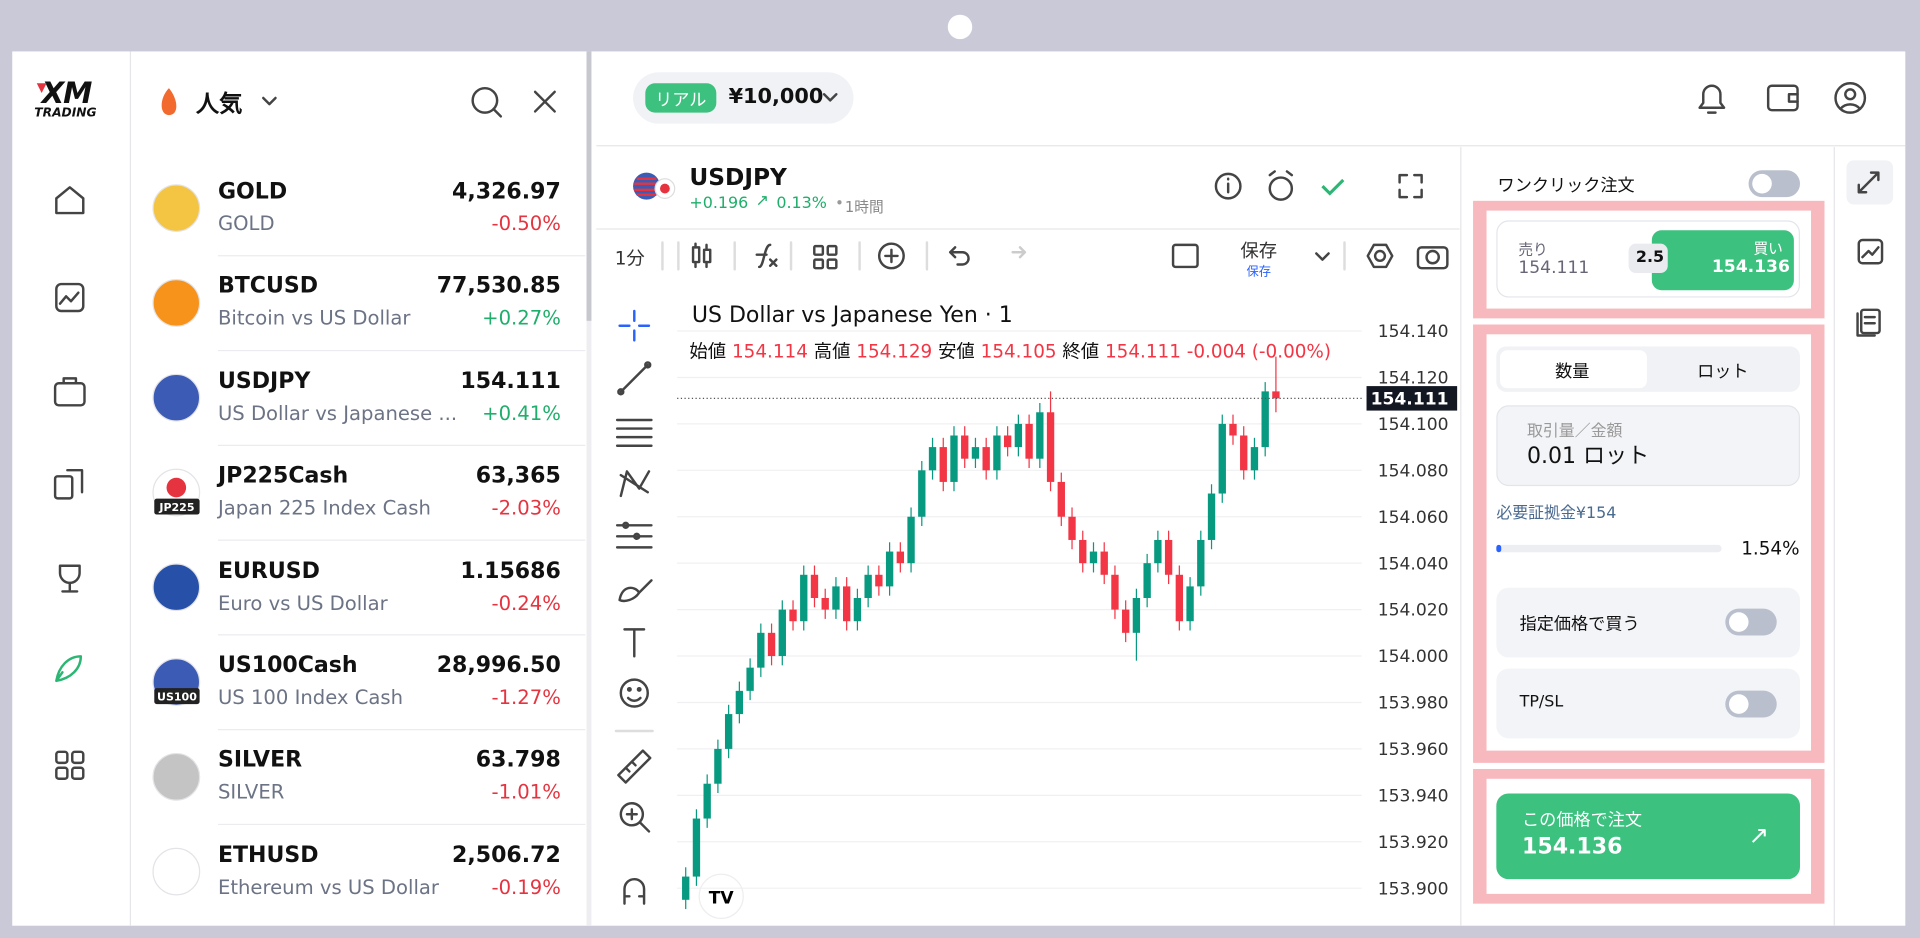  What do you see at coordinates (268, 570) in the screenshot?
I see `symbol: EURUSD` at bounding box center [268, 570].